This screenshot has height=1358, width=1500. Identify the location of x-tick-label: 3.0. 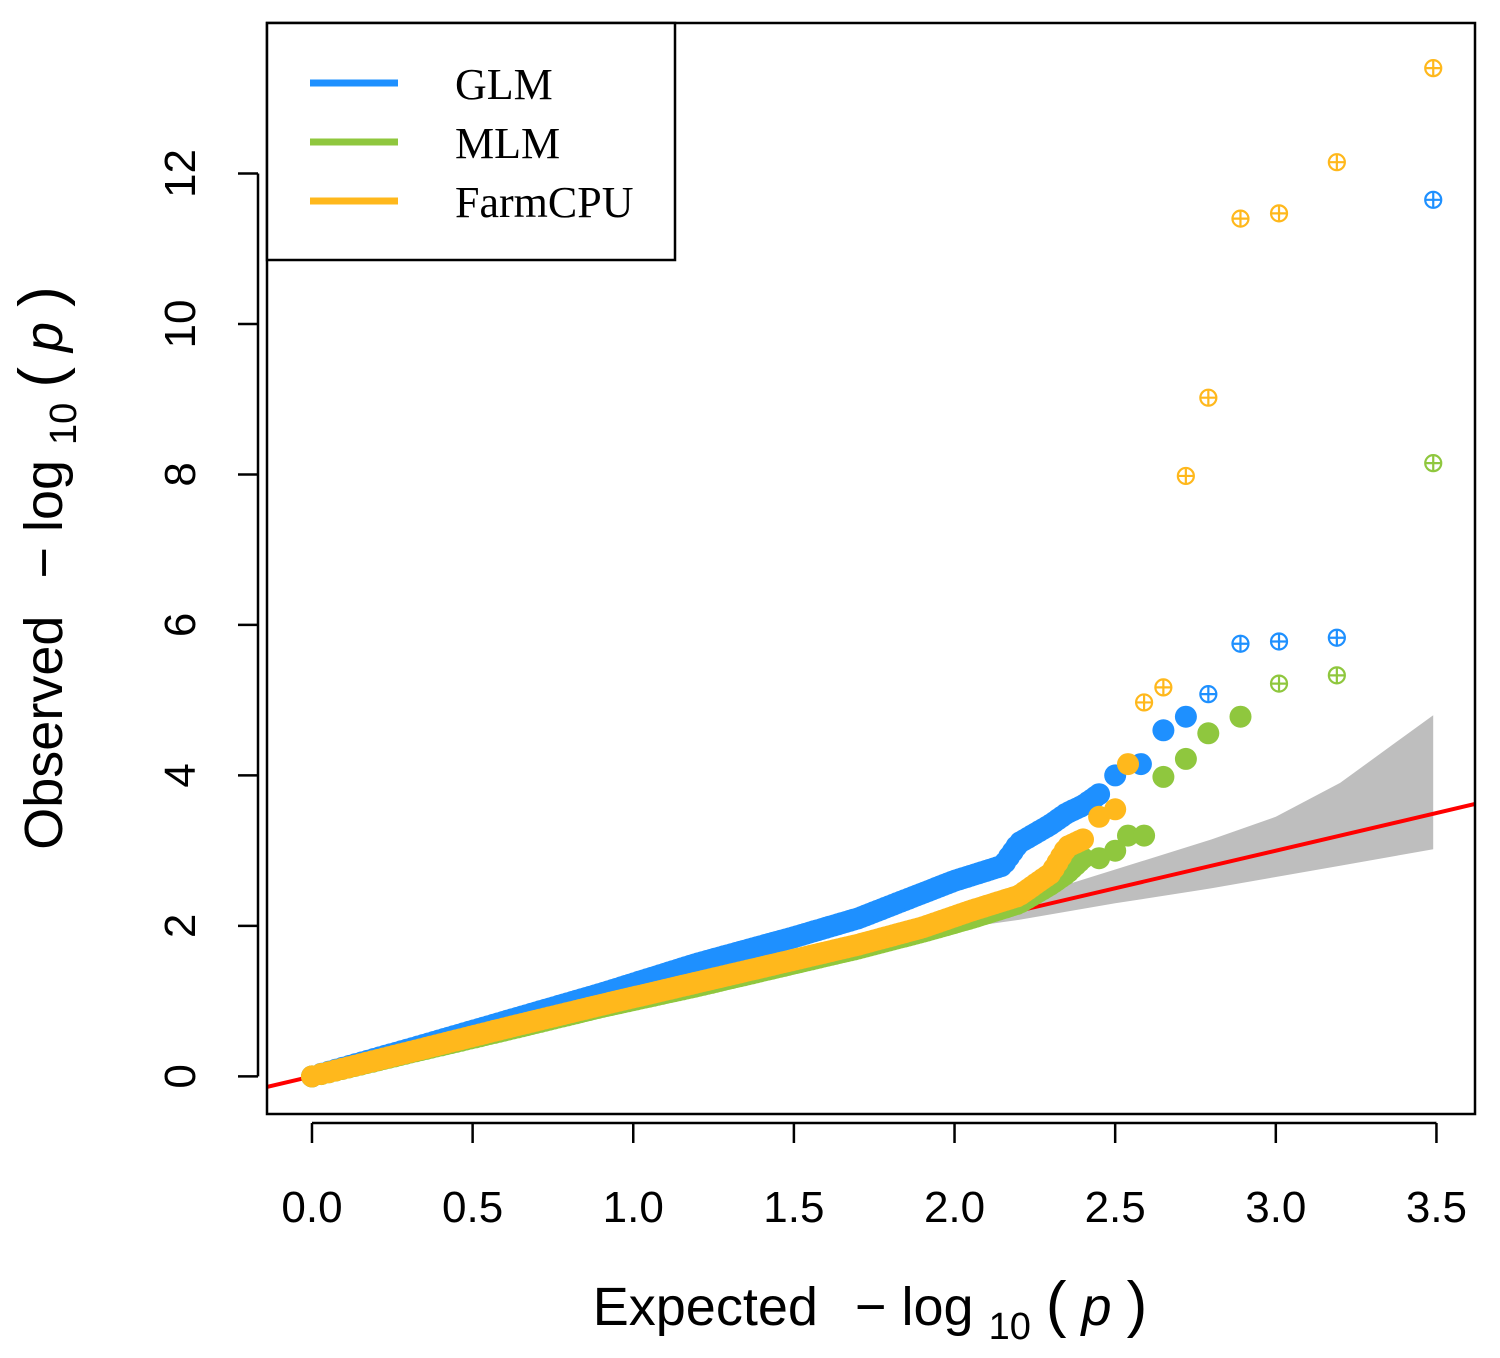
(1275, 1207).